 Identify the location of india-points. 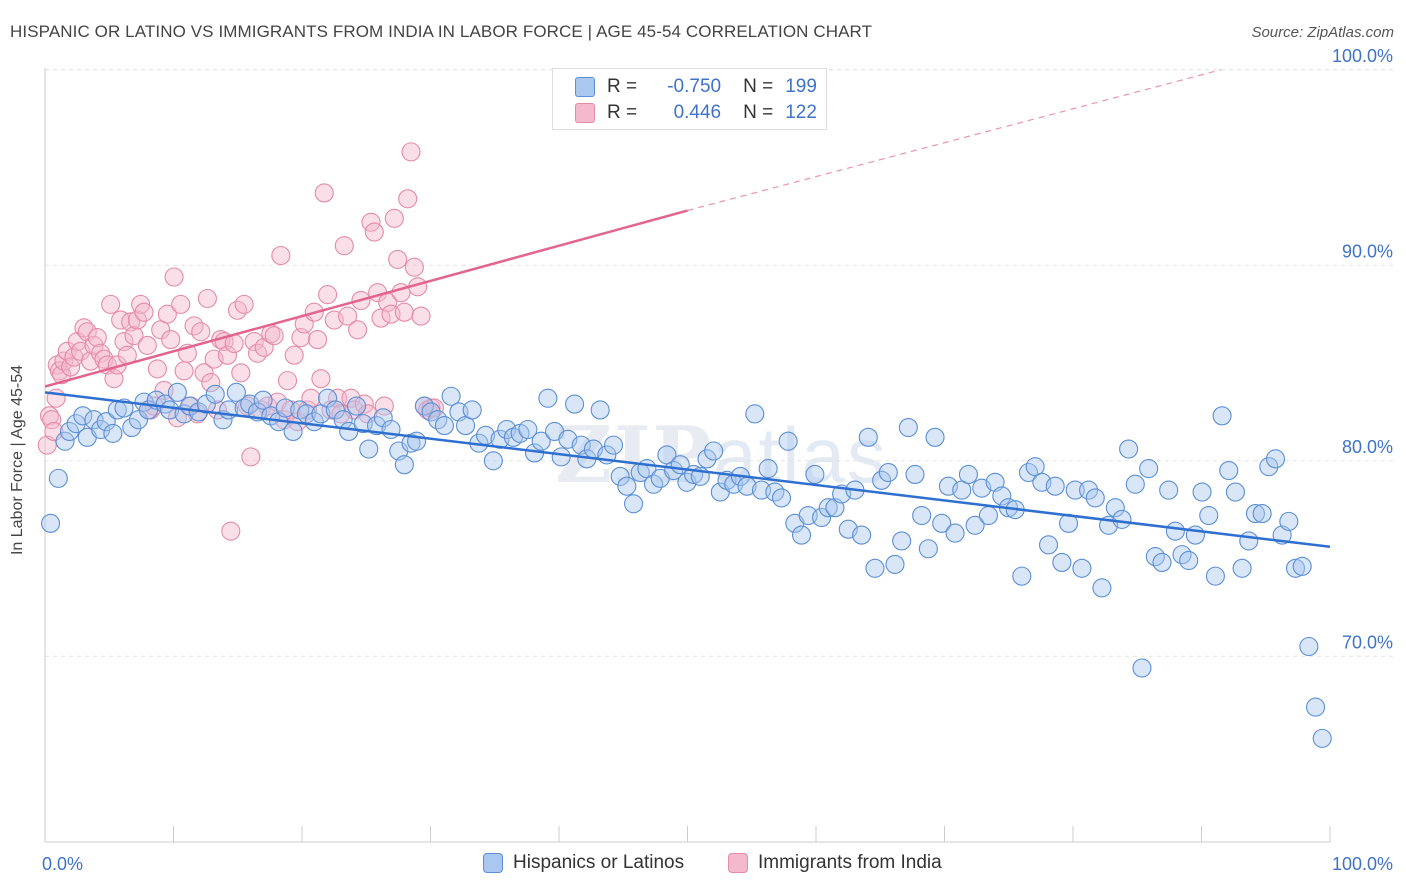
(240, 341).